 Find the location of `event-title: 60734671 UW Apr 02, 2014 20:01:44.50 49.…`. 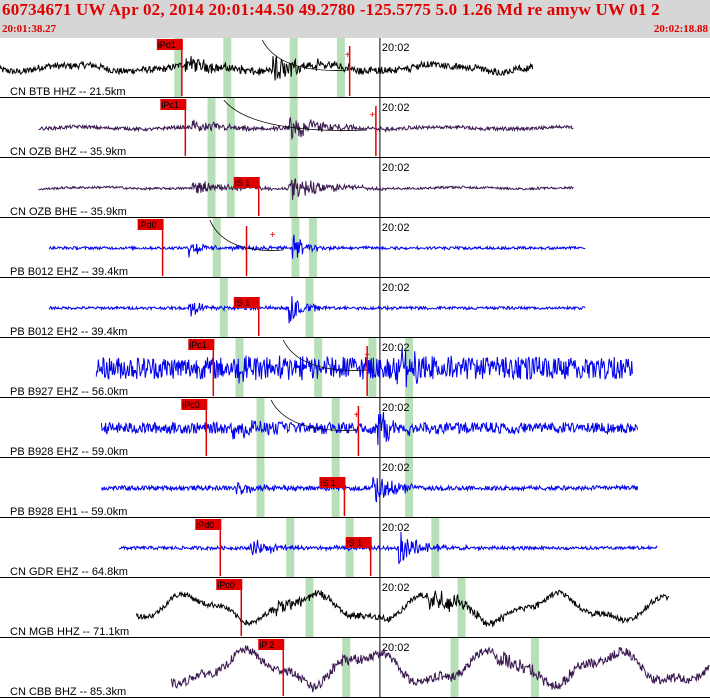

event-title: 60734671 UW Apr 02, 2014 20:01:44.50 49.… is located at coordinates (331, 9).